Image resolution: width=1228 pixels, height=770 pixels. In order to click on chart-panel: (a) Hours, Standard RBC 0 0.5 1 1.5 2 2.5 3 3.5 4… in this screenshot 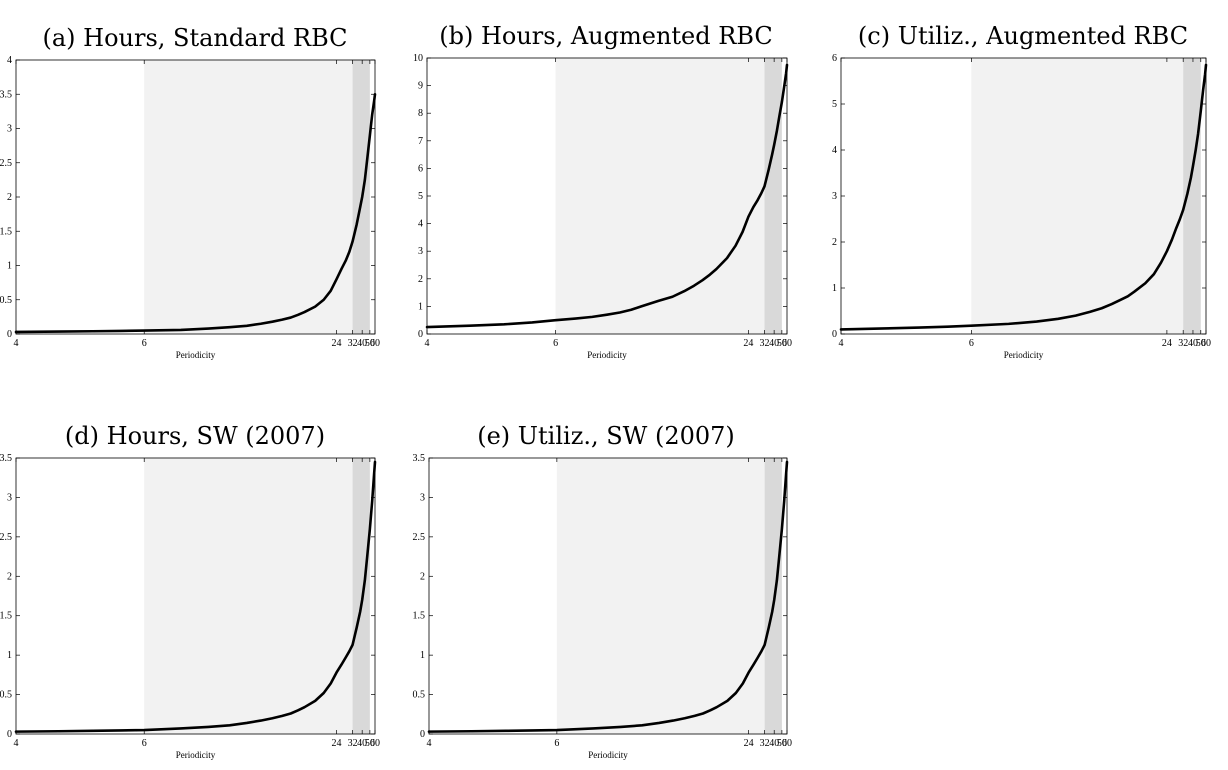, I will do `click(190, 192)`.